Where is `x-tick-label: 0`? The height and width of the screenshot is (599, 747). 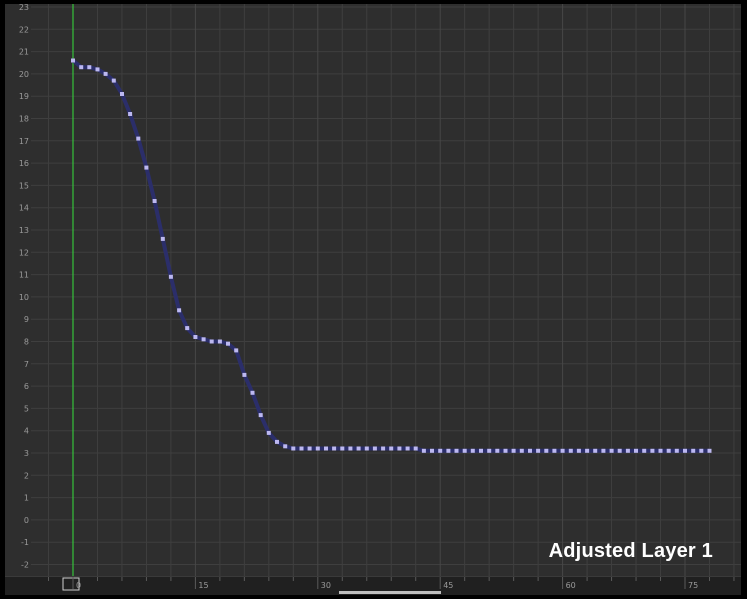
x-tick-label: 0 is located at coordinates (78, 585).